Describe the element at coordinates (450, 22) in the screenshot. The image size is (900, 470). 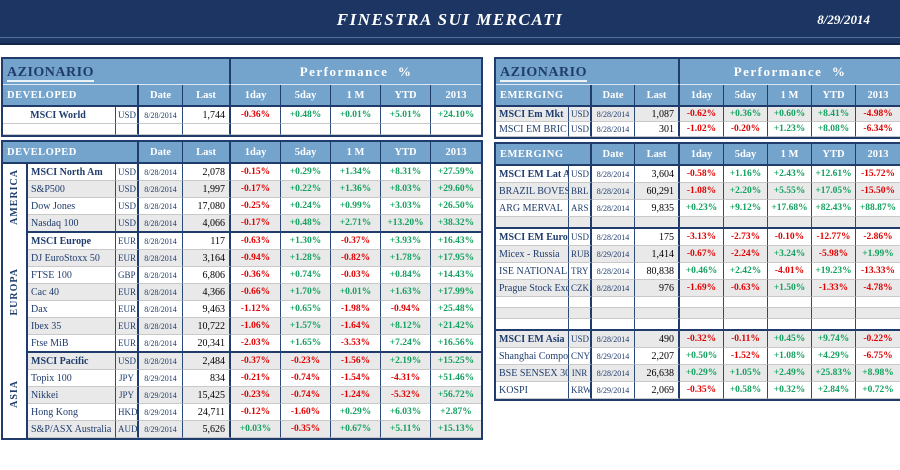
I see `title-bar: FINESTRA SUI MERCATI 8/29/2014` at that location.